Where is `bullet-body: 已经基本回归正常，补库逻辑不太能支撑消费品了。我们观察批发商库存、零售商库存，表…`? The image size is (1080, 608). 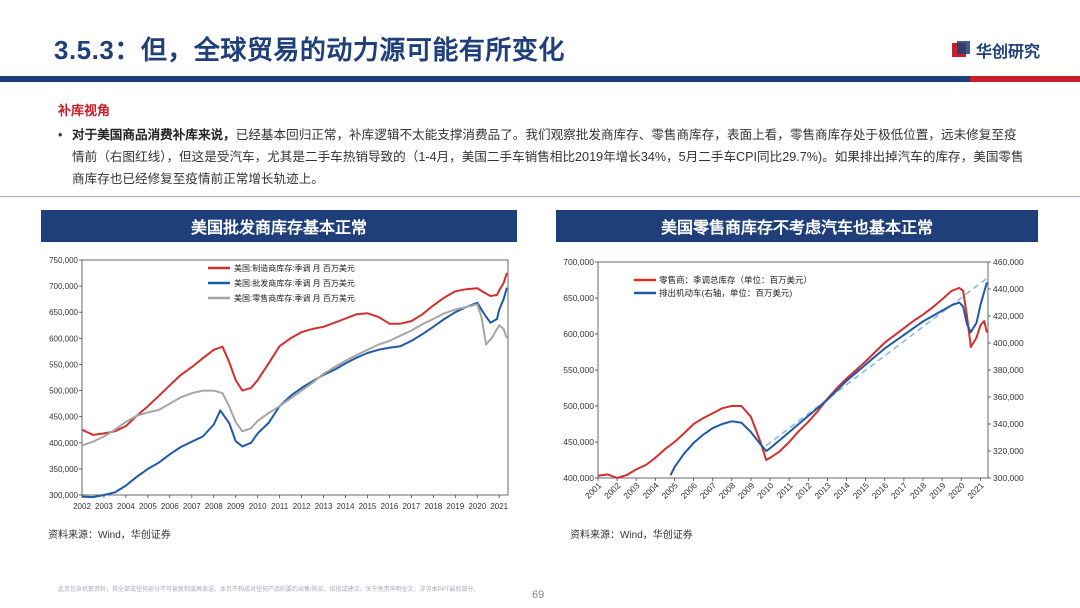
bullet-body: 已经基本回归正常，补库逻辑不太能支撑消费品了。我们观察批发商库存、零售商库存，表… is located at coordinates (548, 157).